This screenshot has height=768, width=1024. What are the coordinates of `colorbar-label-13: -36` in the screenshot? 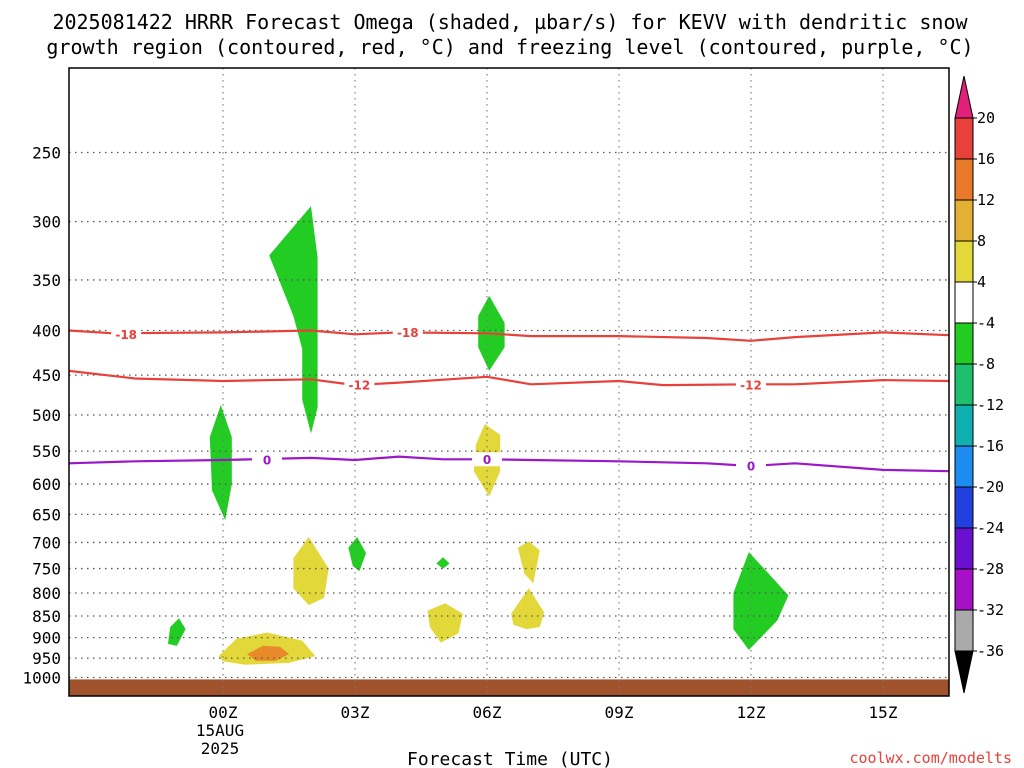 It's located at (990, 651).